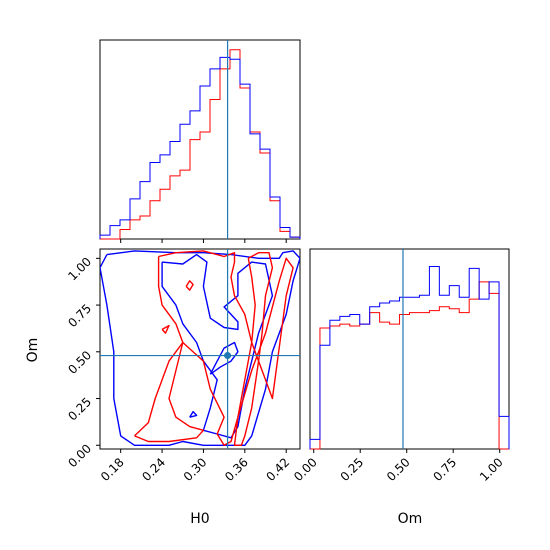 This screenshot has width=550, height=550. I want to click on h0-tick-label: 0.30, so click(195, 469).